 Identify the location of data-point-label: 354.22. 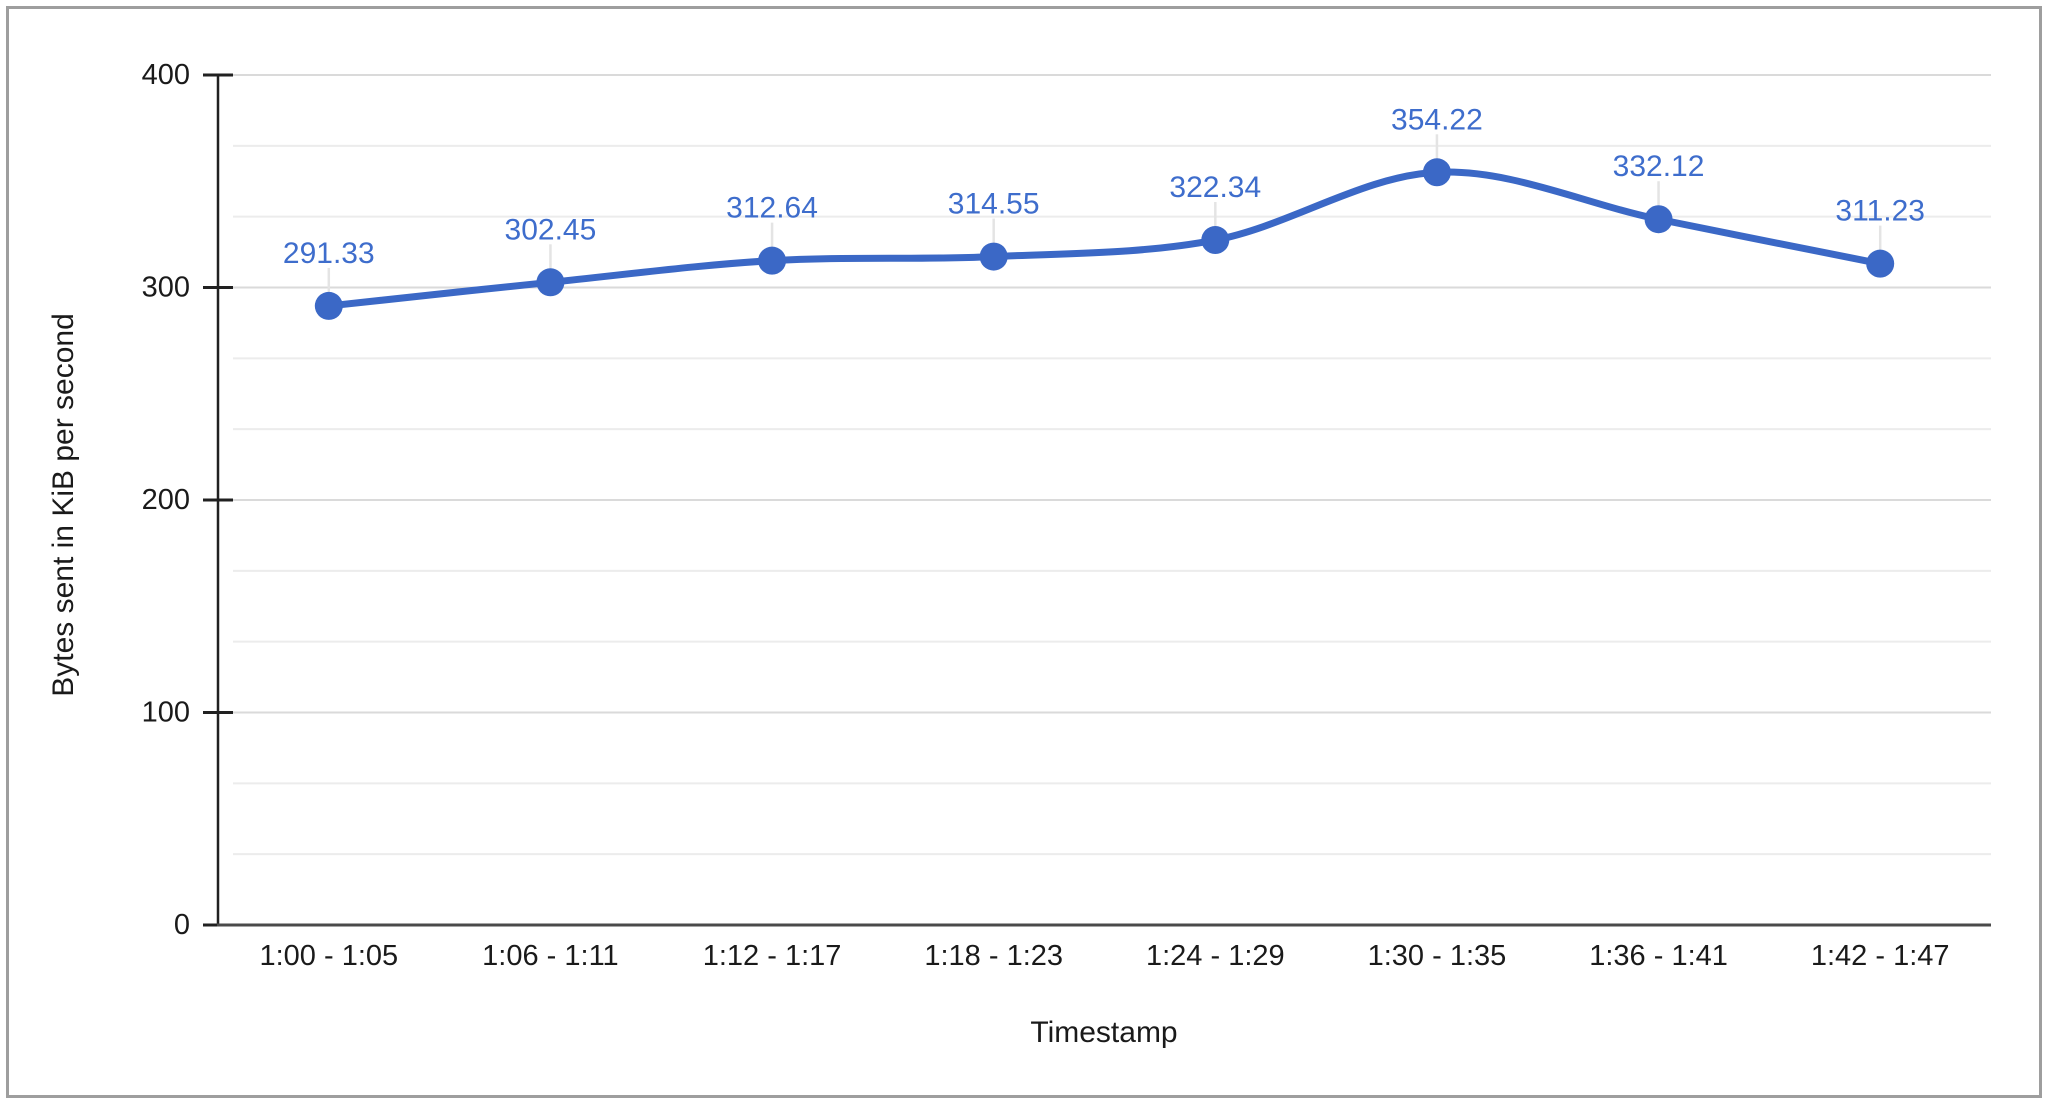
(1437, 119).